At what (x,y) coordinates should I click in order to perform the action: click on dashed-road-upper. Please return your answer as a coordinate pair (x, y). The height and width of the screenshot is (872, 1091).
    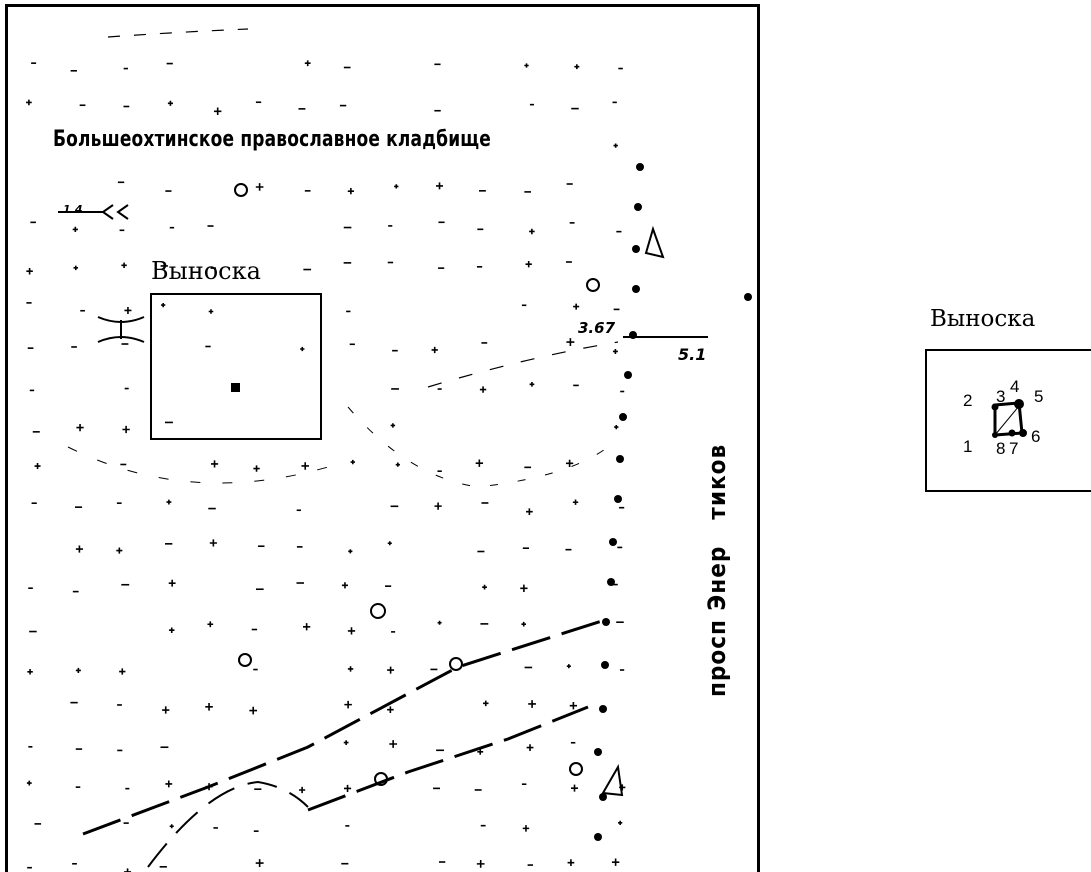
    Looking at the image, I should click on (345, 726).